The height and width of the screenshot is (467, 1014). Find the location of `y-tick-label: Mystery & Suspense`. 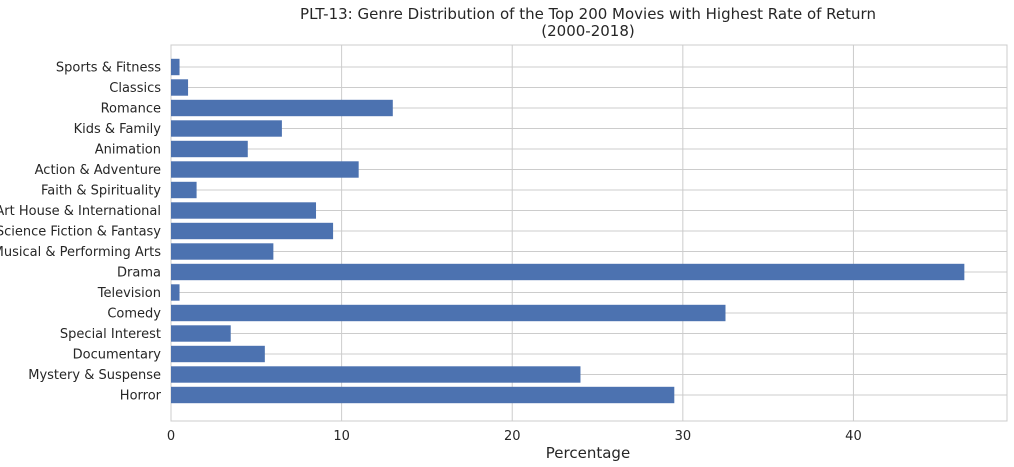

y-tick-label: Mystery & Suspense is located at coordinates (94, 375).